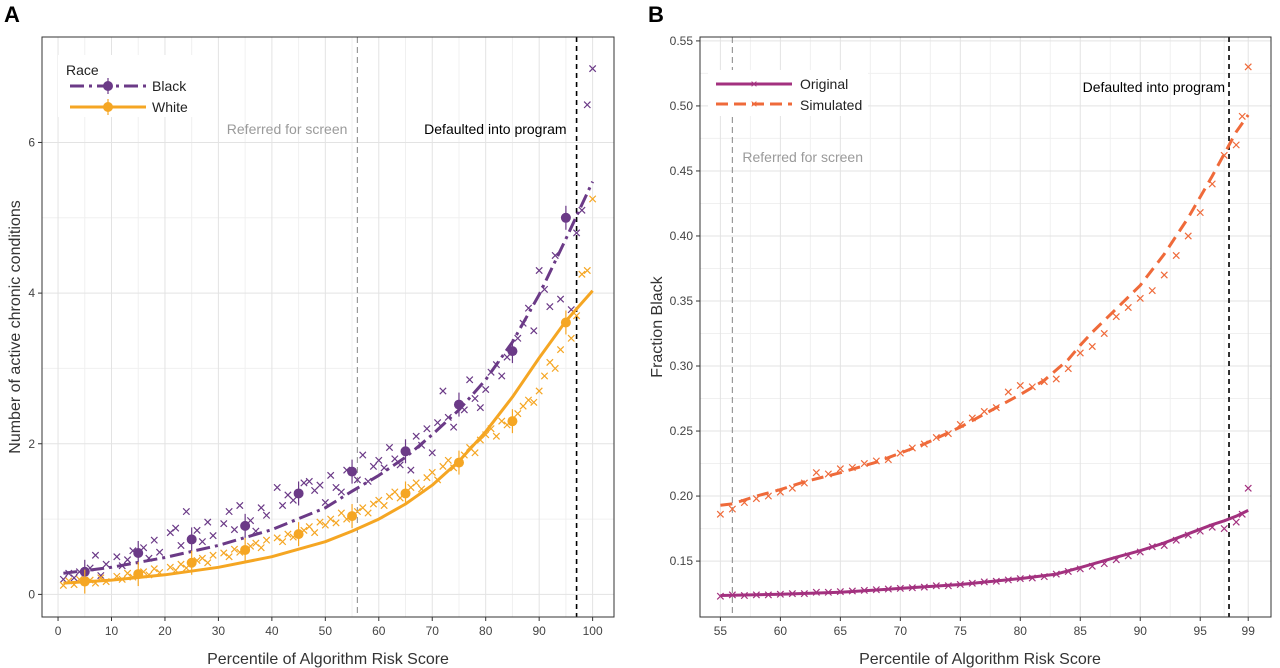  Describe the element at coordinates (31, 142) in the screenshot. I see `y-tick-label: 6` at that location.